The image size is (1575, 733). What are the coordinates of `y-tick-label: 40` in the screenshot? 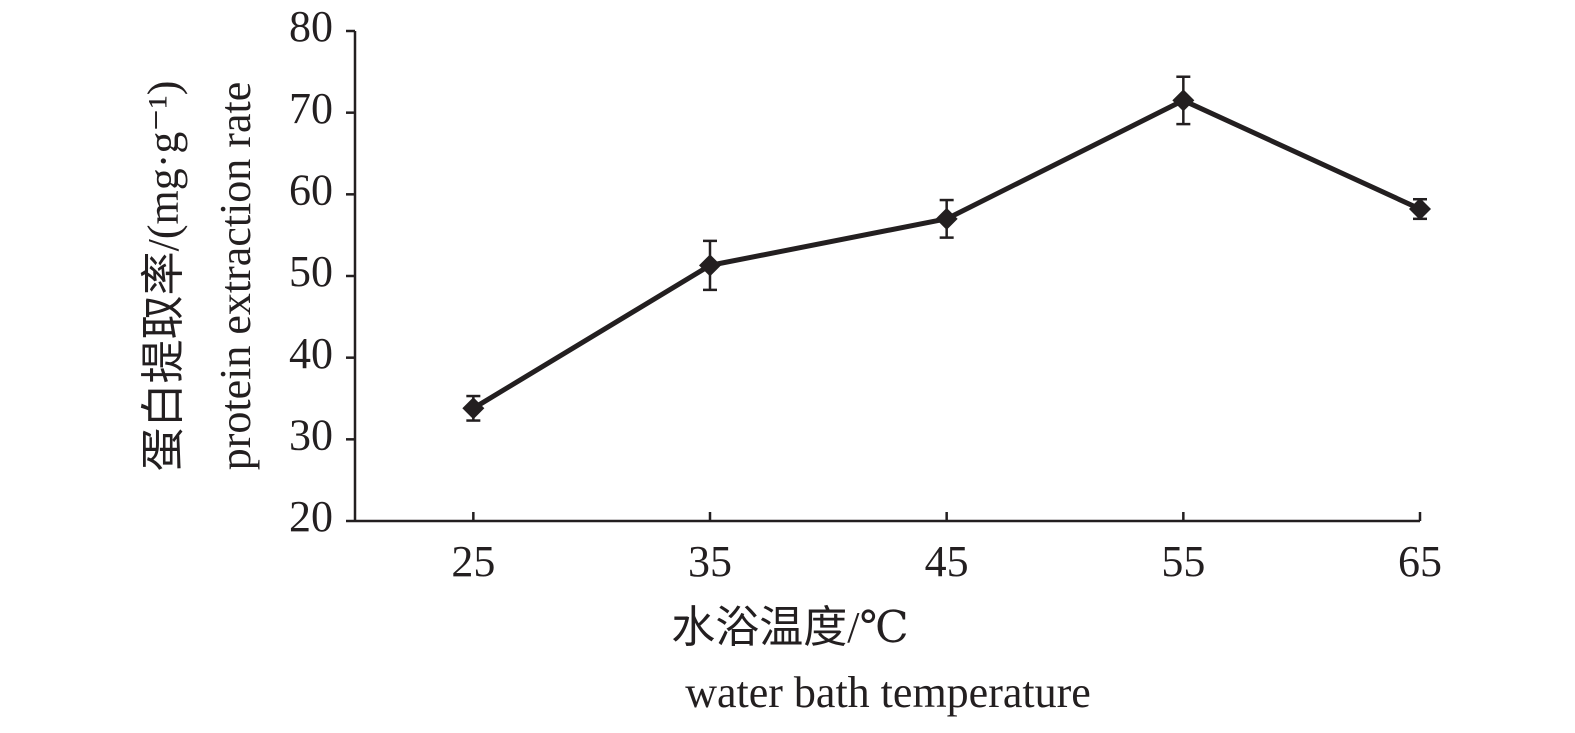 It's located at (311, 353).